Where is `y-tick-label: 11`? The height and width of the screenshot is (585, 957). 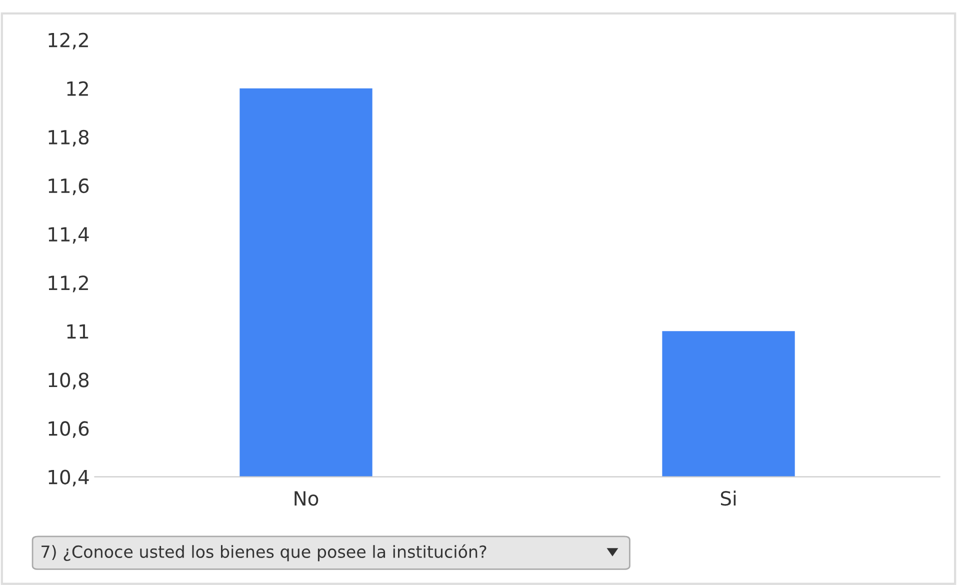
y-tick-label: 11 is located at coordinates (77, 331).